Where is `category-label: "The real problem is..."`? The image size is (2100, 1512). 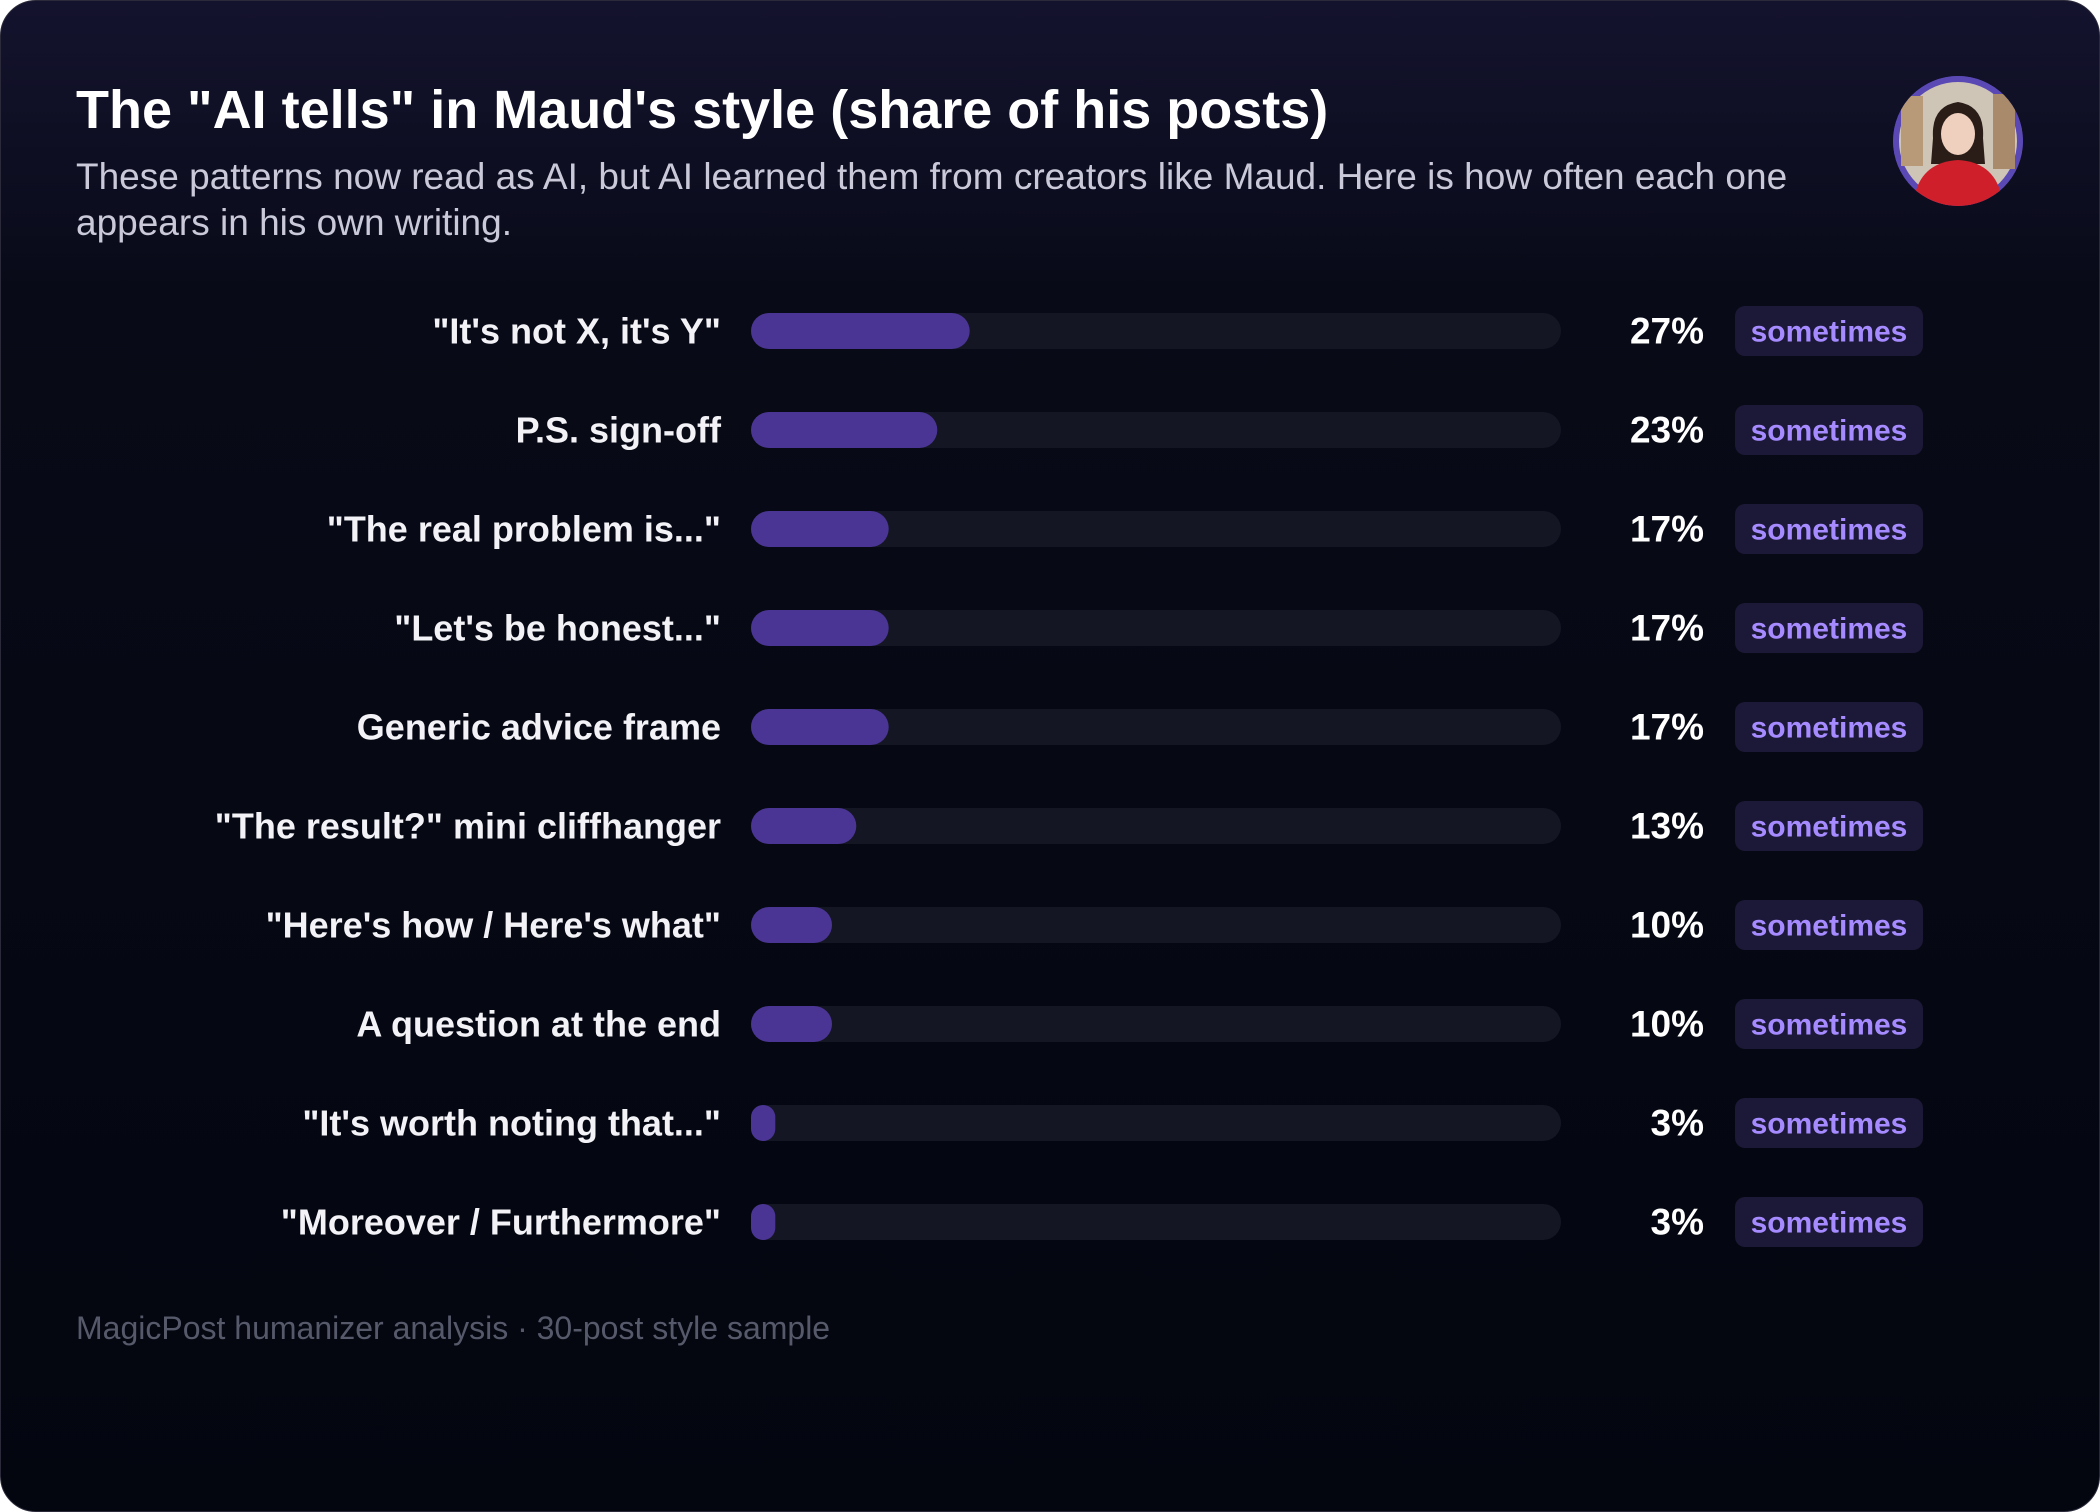
category-label: "The real problem is..." is located at coordinates (524, 529).